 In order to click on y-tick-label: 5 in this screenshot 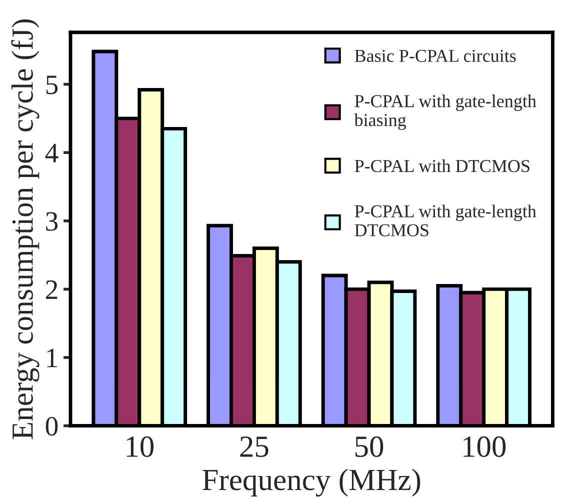, I will do `click(52, 85)`.